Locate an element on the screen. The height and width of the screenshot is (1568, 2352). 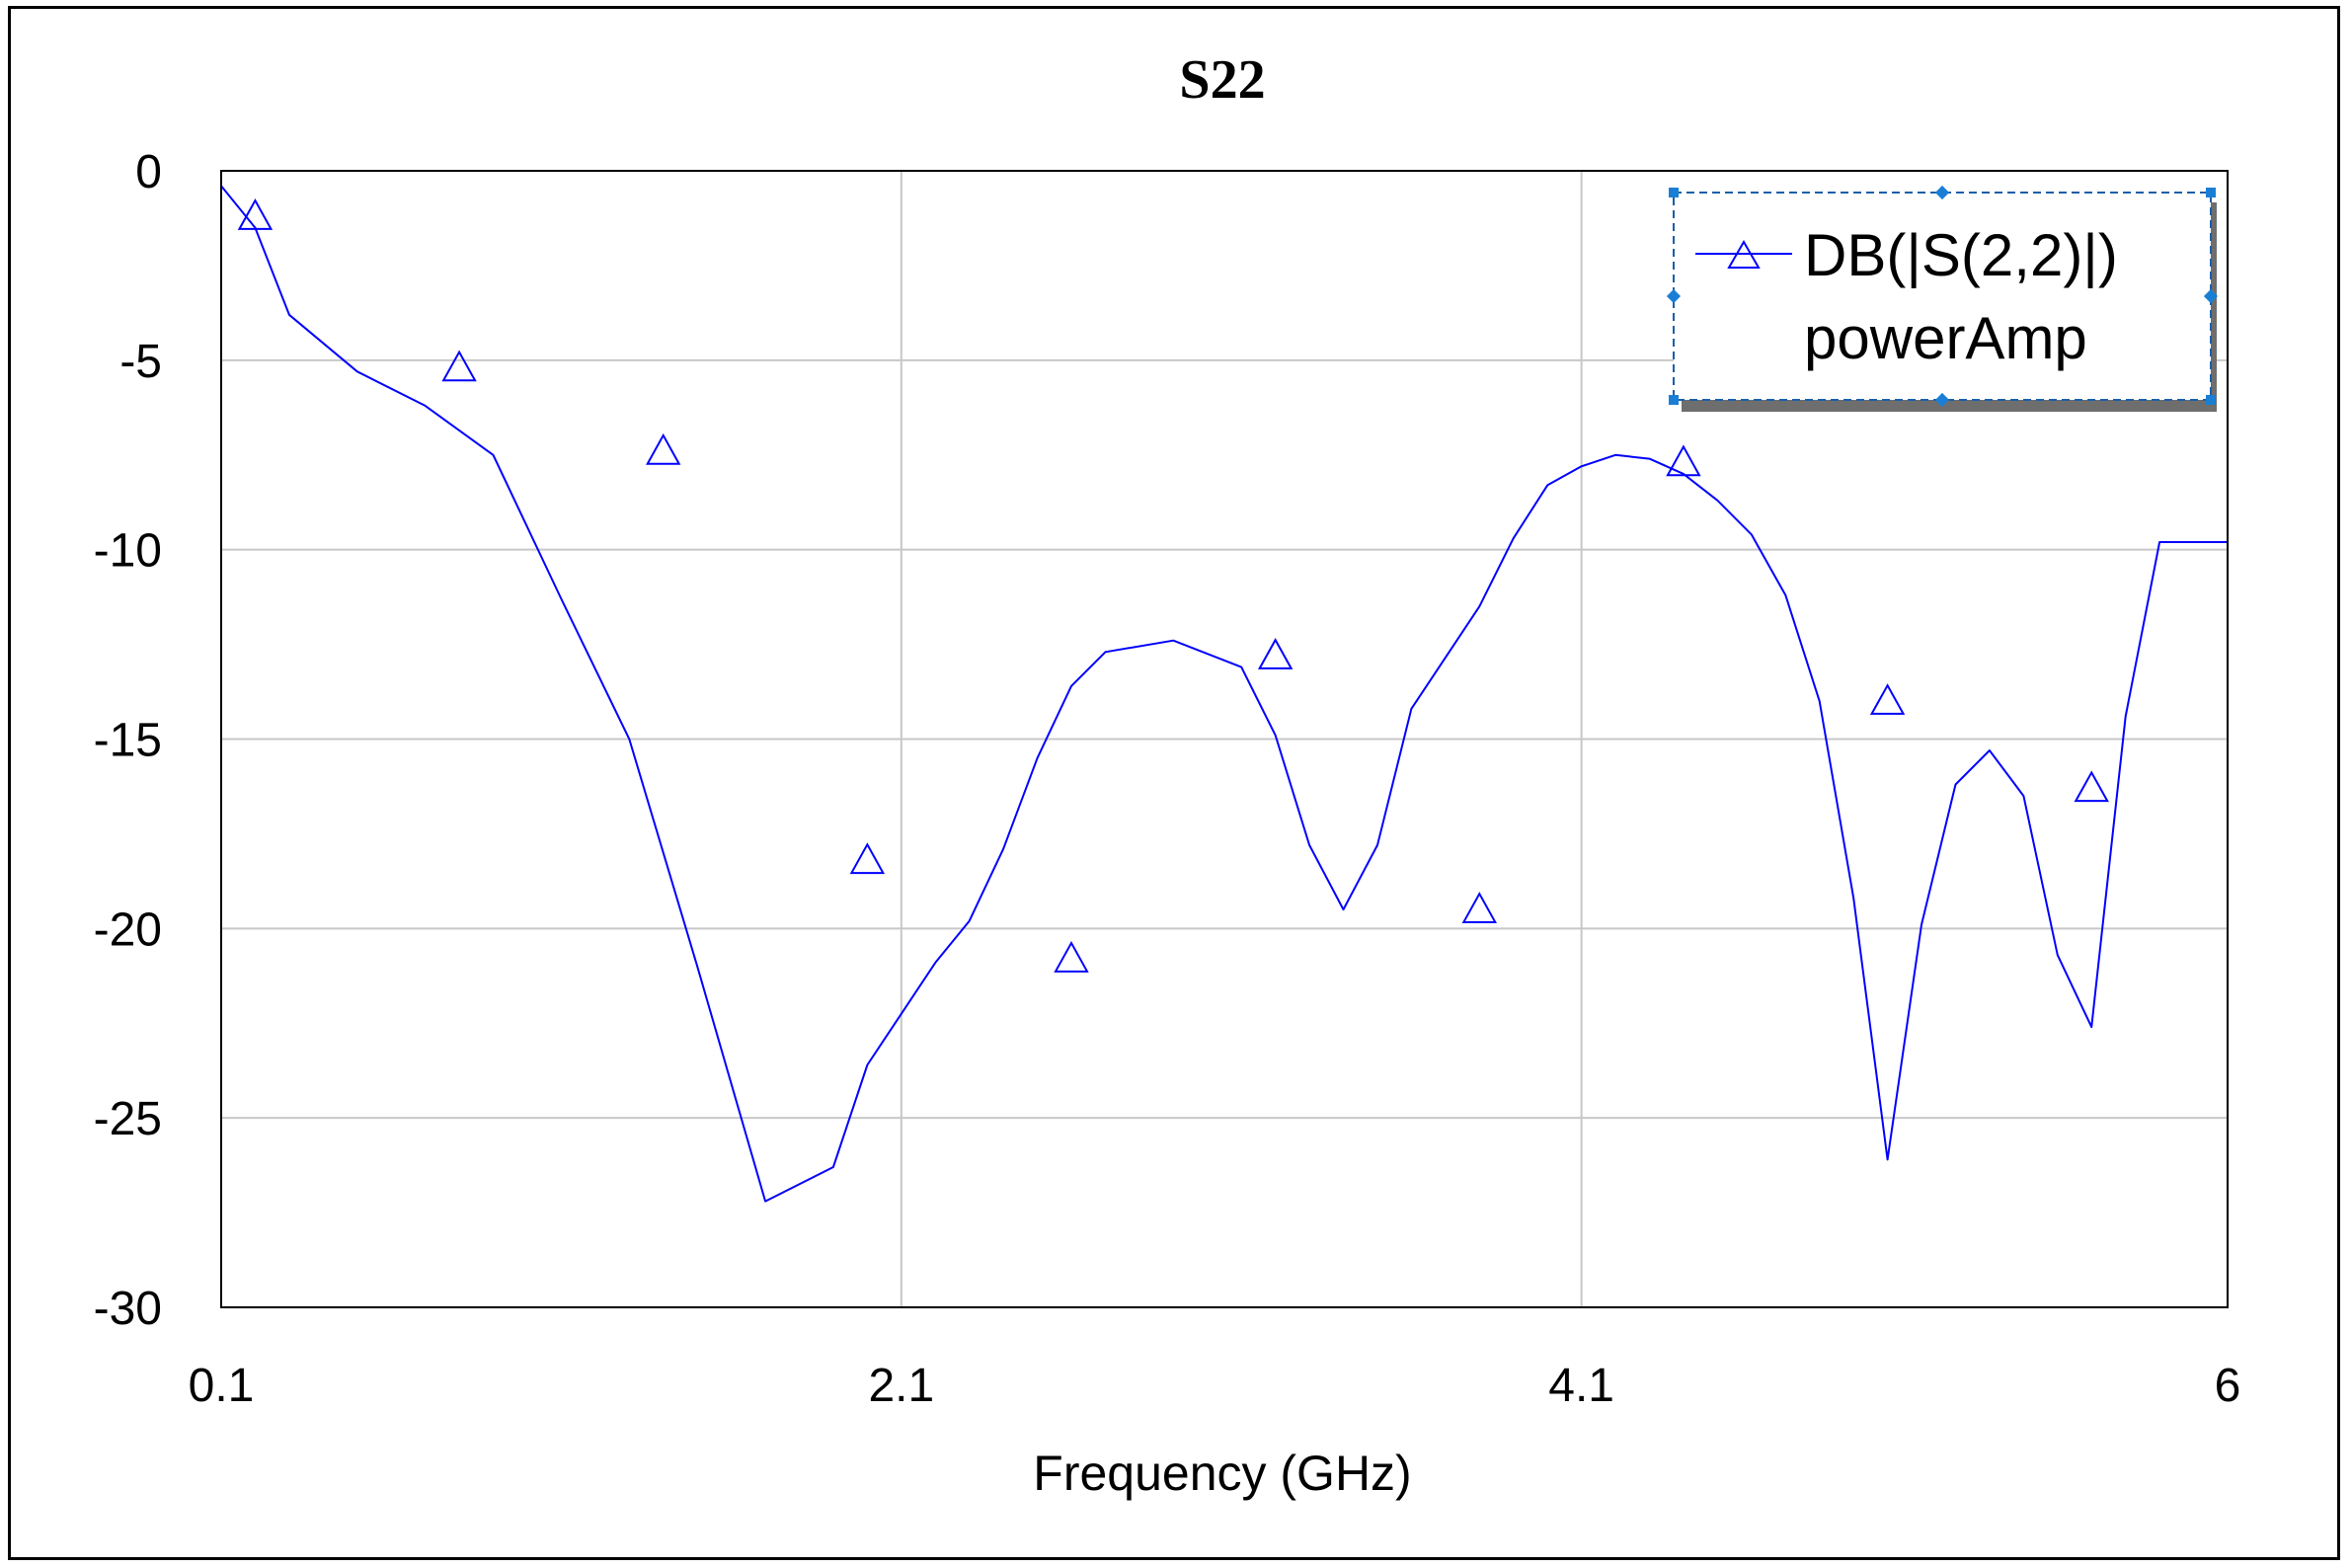
x-tick-label: 6 is located at coordinates (2228, 1386).